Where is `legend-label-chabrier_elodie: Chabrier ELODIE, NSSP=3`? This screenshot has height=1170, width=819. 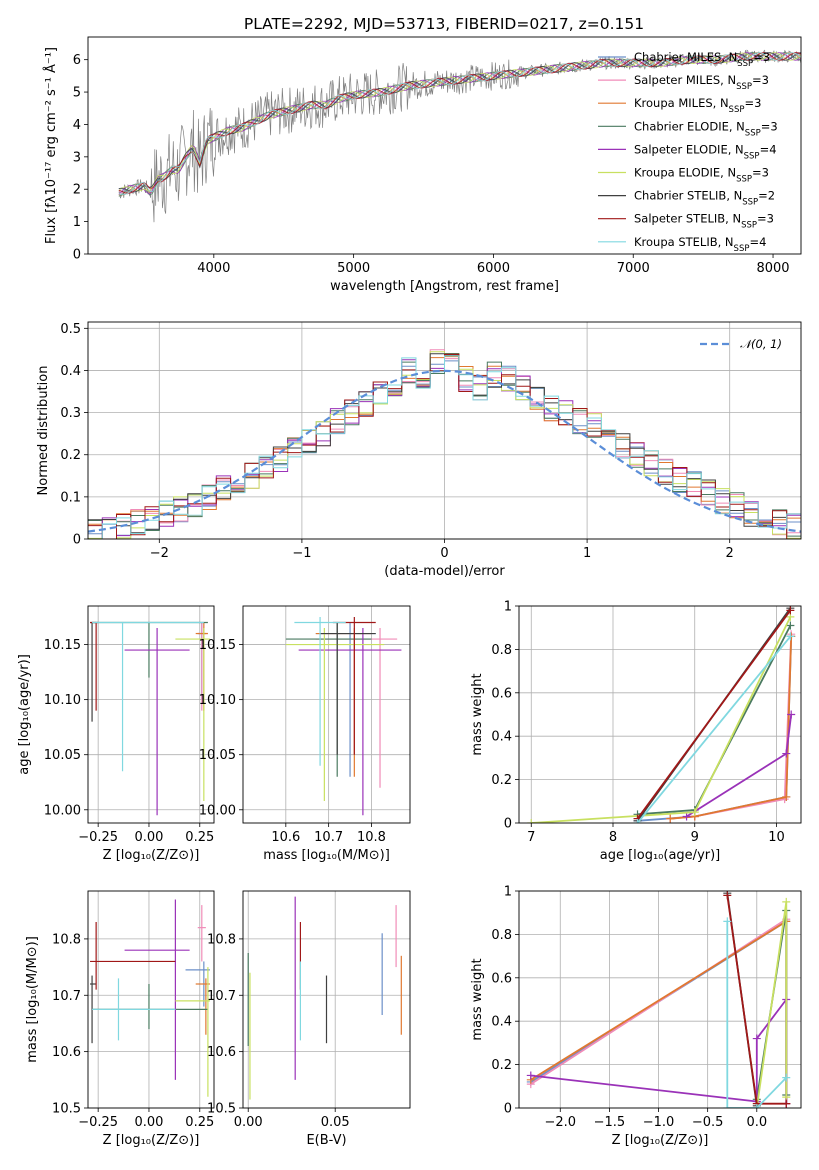 legend-label-chabrier_elodie: Chabrier ELODIE, NSSP=3 is located at coordinates (706, 128).